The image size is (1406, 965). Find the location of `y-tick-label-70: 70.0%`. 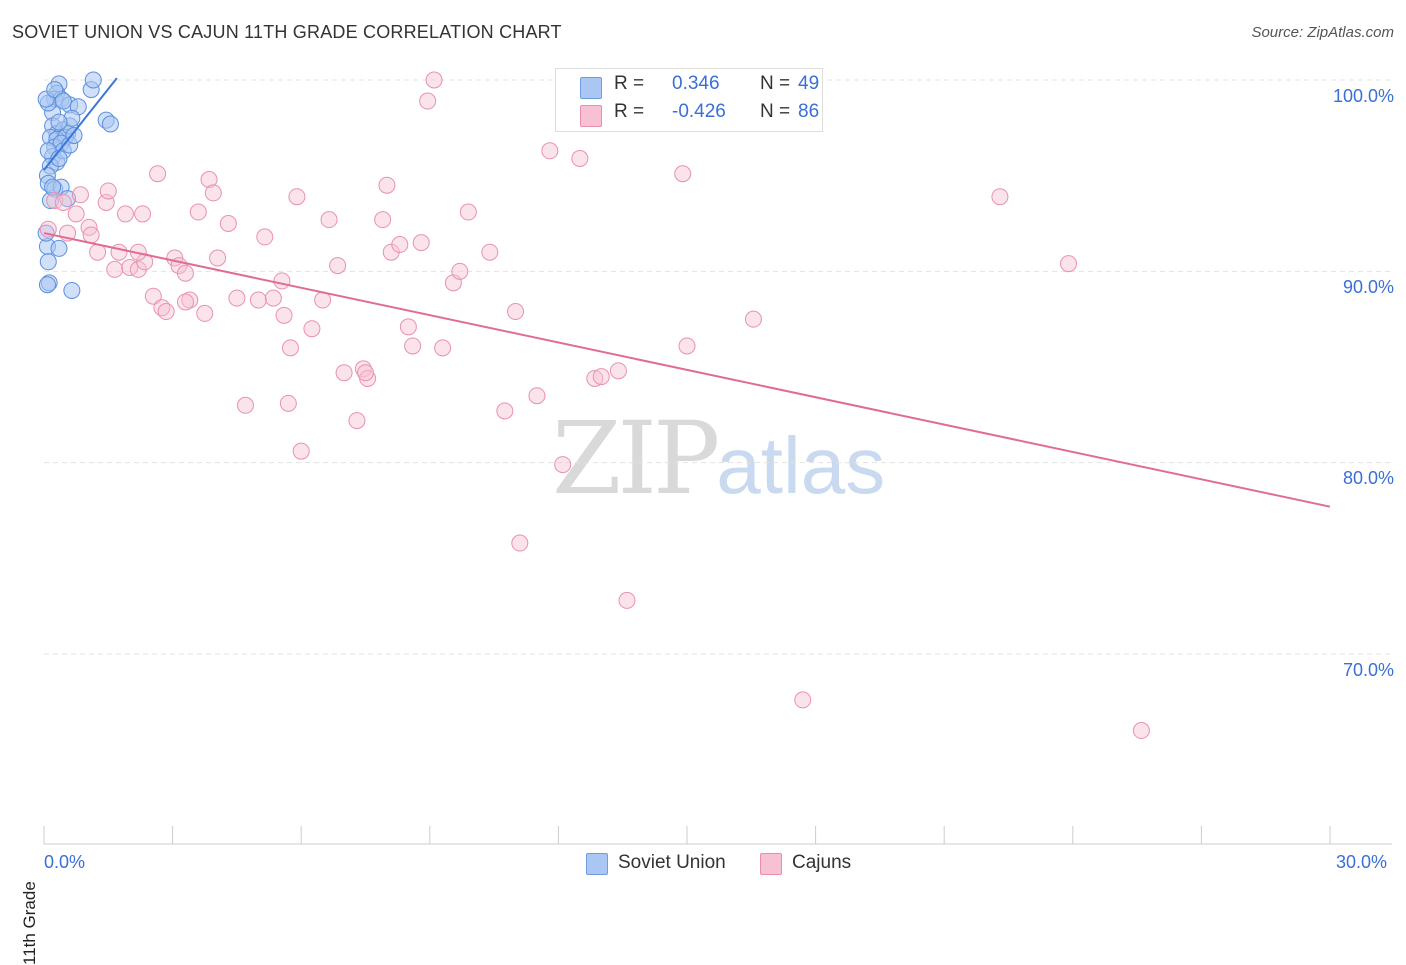

y-tick-label-70: 70.0% is located at coordinates (1368, 670).